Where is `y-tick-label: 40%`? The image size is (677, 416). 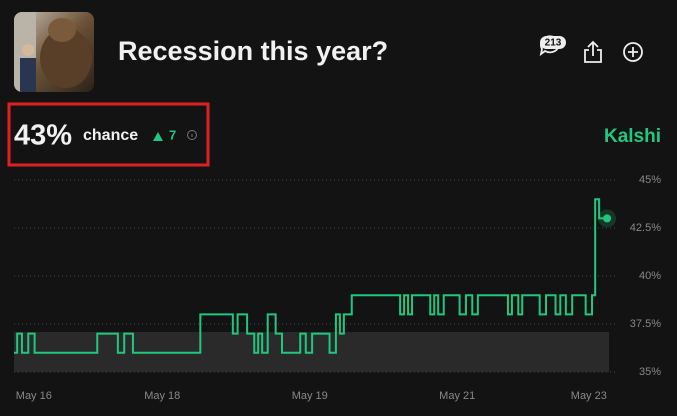 y-tick-label: 40% is located at coordinates (650, 276).